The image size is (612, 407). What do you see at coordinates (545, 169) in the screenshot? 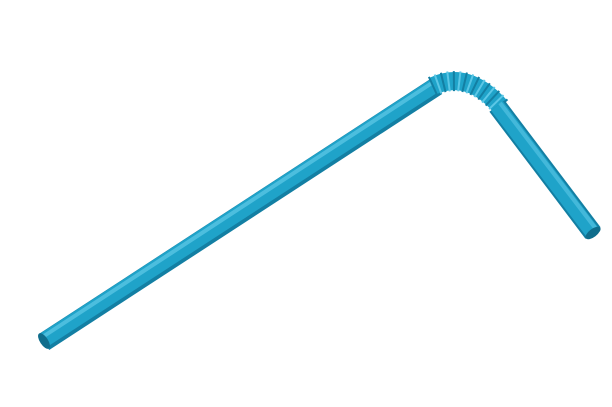
I see `straw-short-segment` at bounding box center [545, 169].